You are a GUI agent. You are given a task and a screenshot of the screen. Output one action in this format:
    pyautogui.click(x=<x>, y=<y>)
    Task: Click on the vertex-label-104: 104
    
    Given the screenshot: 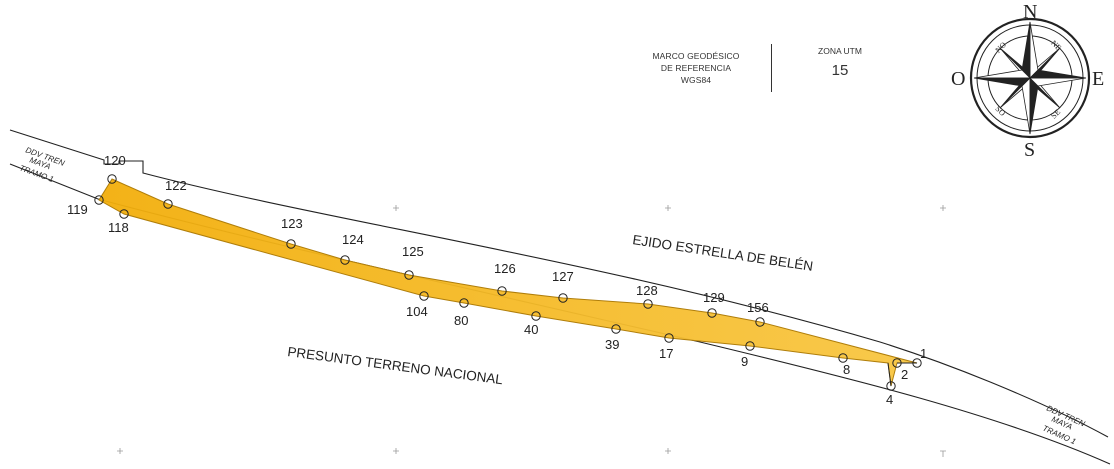 What is the action you would take?
    pyautogui.click(x=417, y=311)
    